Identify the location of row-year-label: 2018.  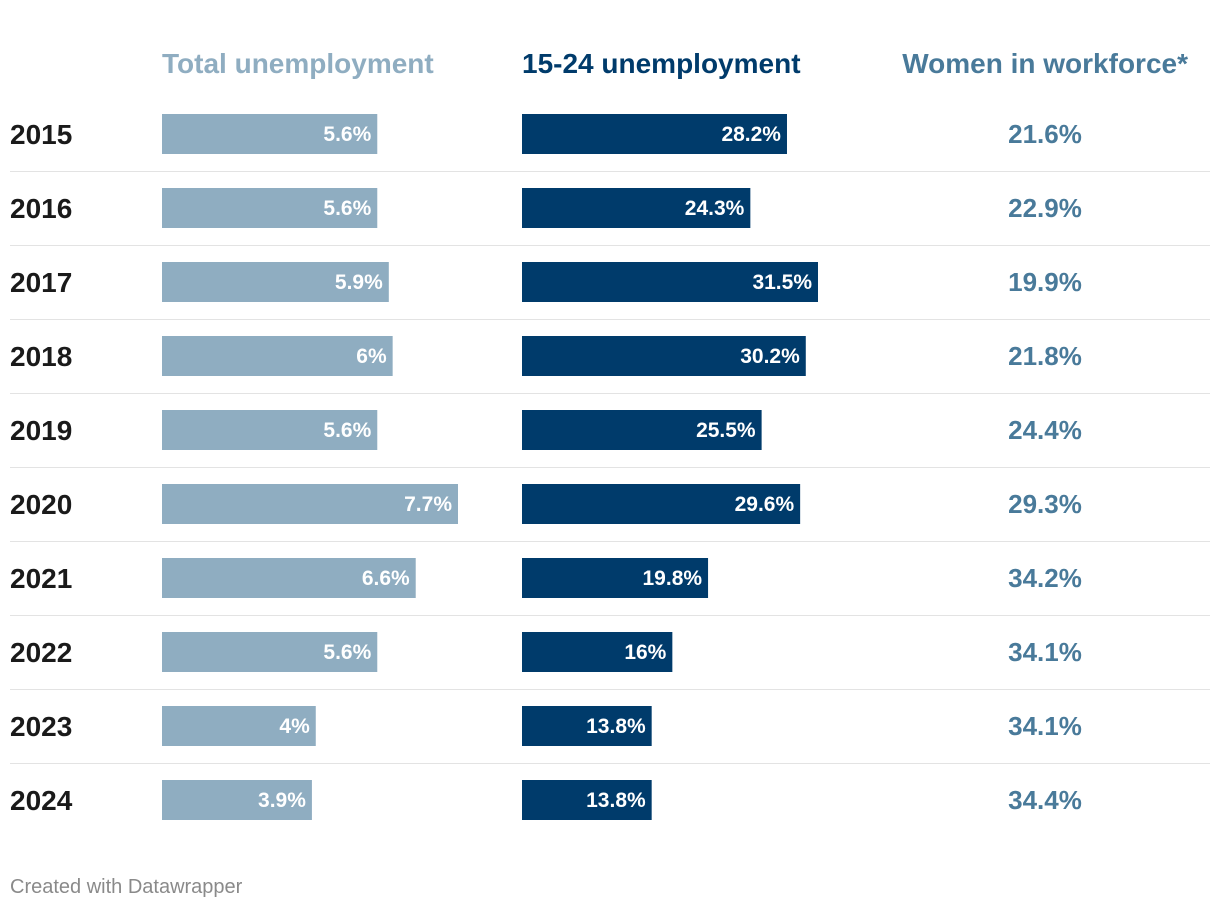
(41, 356).